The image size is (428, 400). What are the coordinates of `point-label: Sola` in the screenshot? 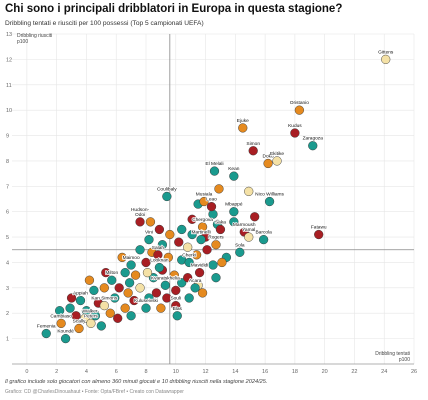 It's located at (240, 245).